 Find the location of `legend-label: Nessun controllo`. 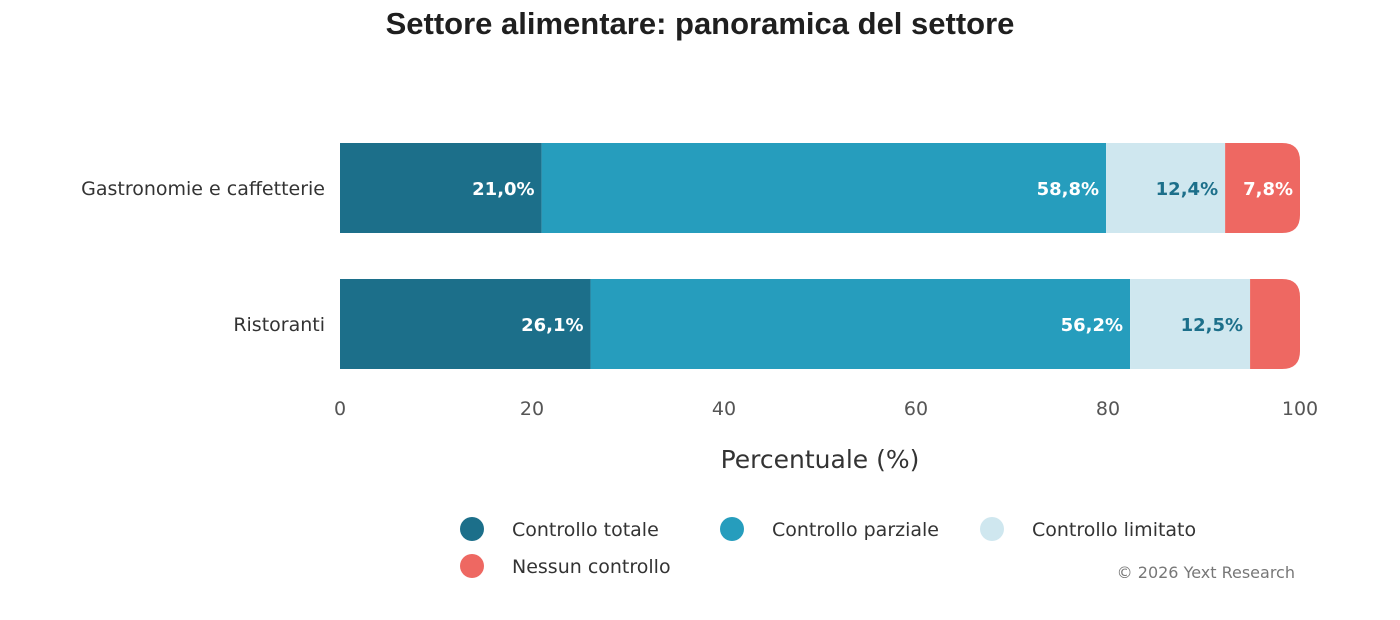

legend-label: Nessun controllo is located at coordinates (591, 567).